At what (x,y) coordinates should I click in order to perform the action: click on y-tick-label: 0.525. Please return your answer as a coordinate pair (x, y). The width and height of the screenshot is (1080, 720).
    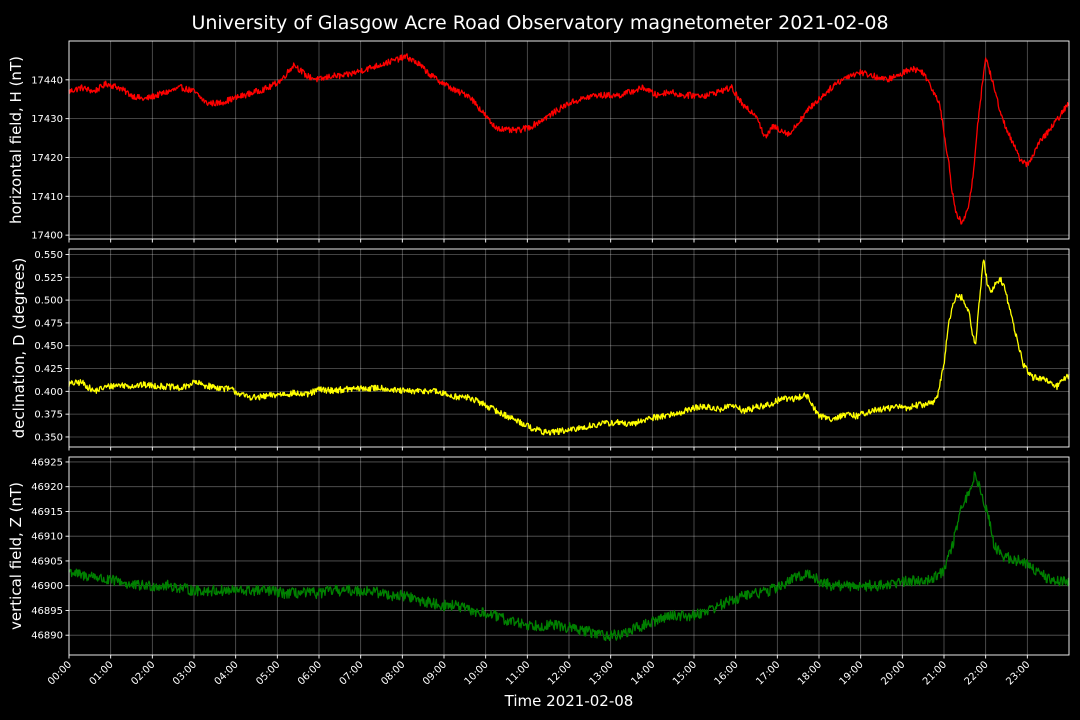
    Looking at the image, I should click on (48, 278).